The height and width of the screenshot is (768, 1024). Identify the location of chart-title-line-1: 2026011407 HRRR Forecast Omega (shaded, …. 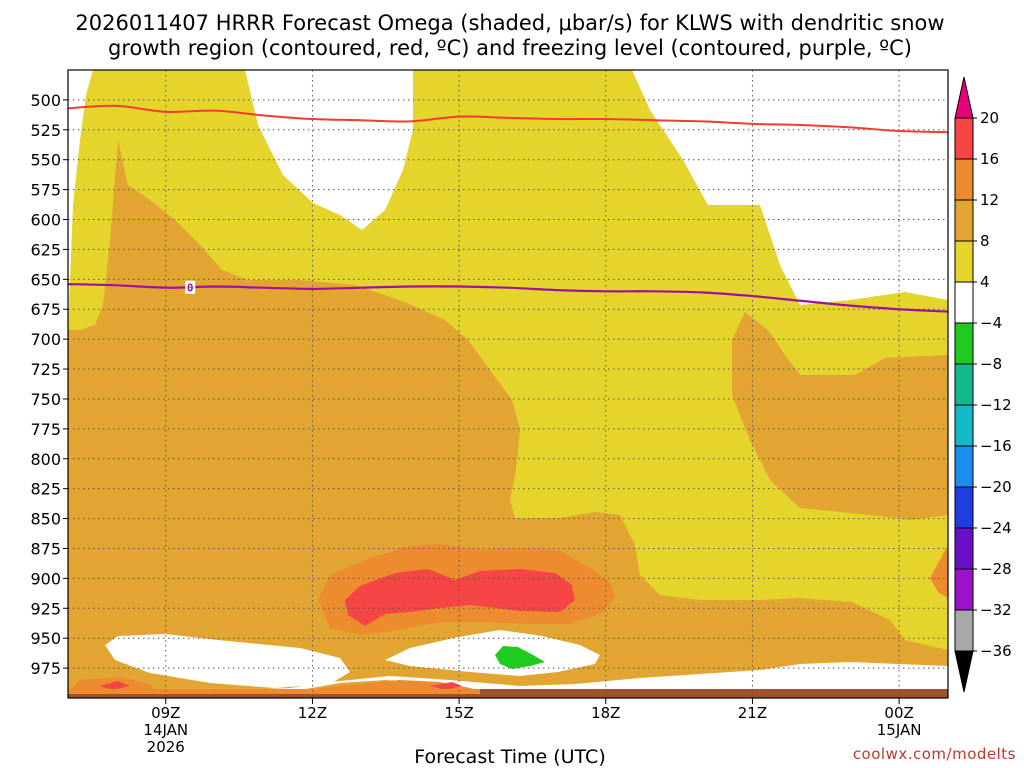
(509, 23).